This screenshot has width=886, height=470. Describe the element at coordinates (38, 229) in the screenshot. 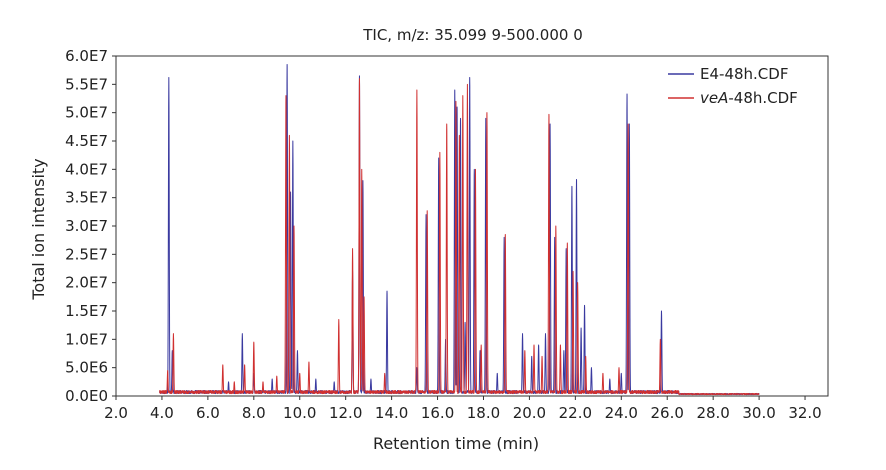

I see `y-axis-label: Total ion intensity` at that location.